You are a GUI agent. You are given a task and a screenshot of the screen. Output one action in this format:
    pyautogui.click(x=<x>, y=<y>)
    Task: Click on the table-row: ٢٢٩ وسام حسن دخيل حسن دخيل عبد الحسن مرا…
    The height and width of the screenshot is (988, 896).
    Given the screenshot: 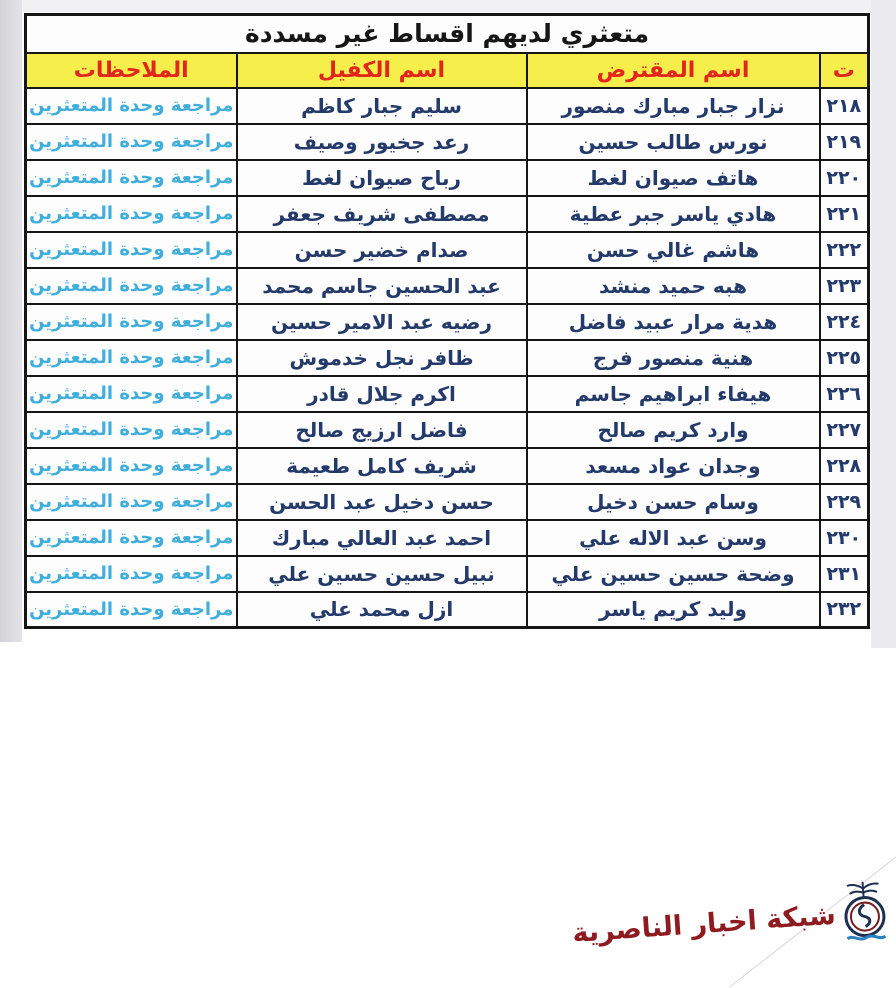 What is the action you would take?
    pyautogui.click(x=447, y=501)
    